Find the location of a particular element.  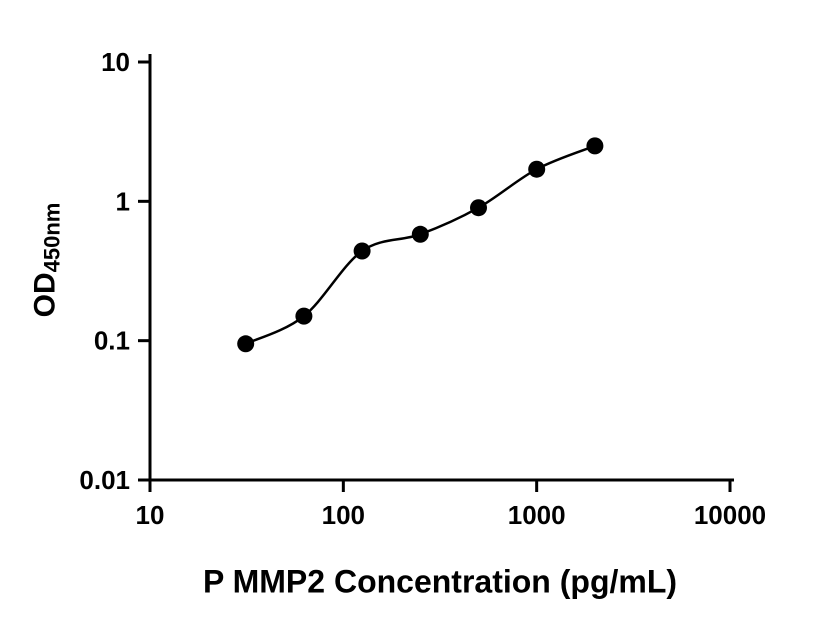

y-axis-title-main: OD is located at coordinates (45, 295).